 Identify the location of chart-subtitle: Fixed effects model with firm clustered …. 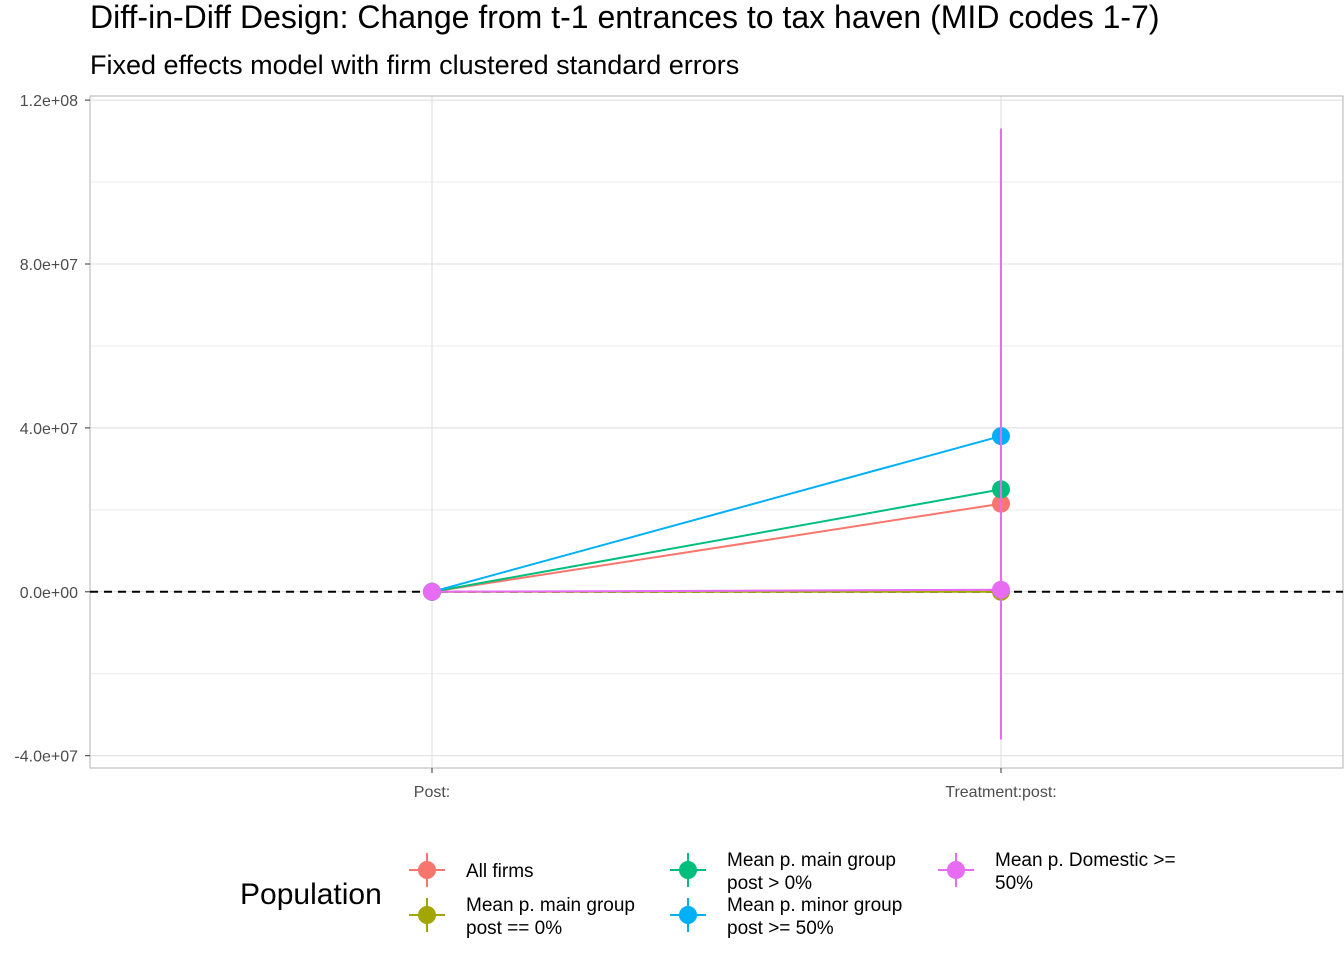
(414, 65).